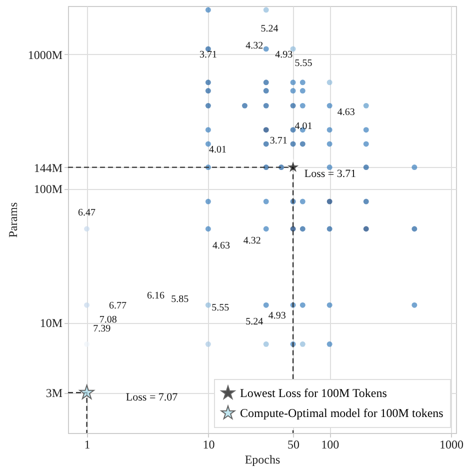  What do you see at coordinates (180, 299) in the screenshot?
I see `annotation: 5.85` at bounding box center [180, 299].